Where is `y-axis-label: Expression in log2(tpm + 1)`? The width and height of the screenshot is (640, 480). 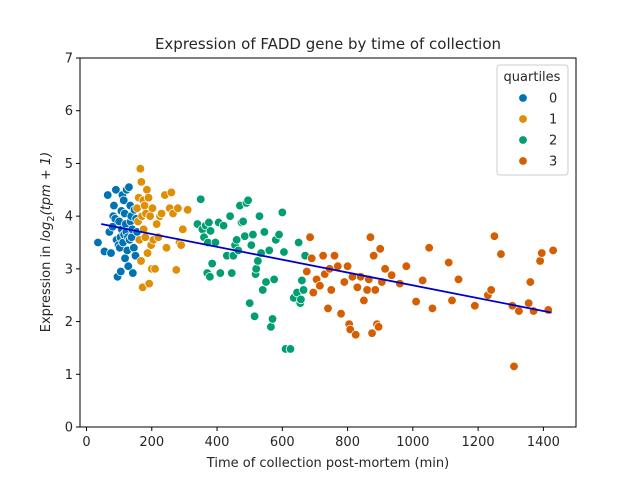
y-axis-label: Expression in log2(tpm + 1) is located at coordinates (48, 242).